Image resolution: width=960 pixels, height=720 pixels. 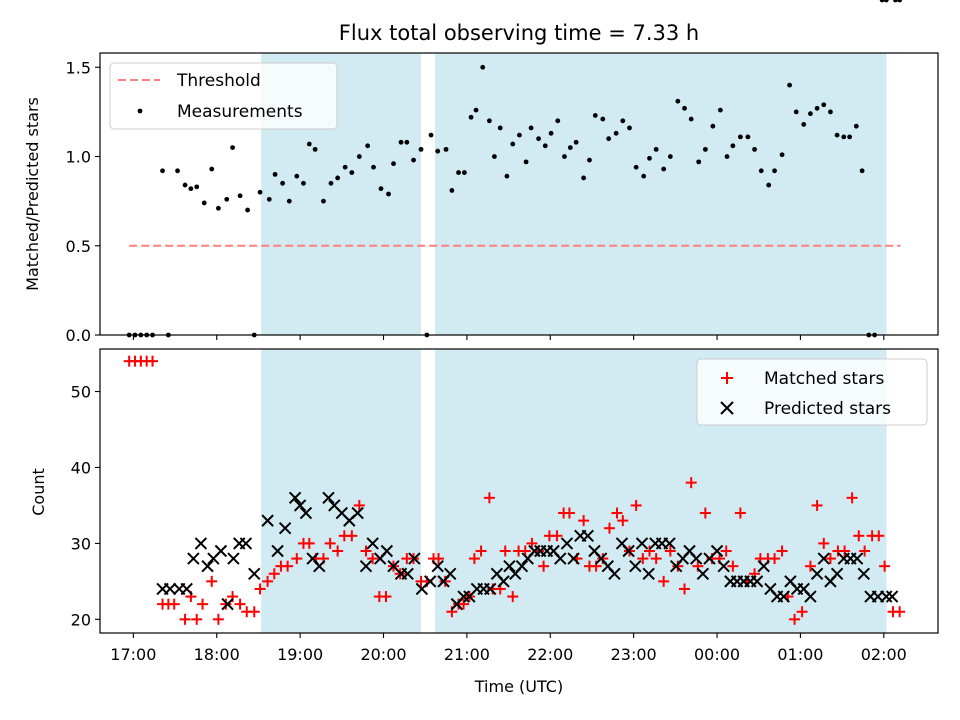 I want to click on top-legend: Threshold Measurements, so click(x=223, y=96).